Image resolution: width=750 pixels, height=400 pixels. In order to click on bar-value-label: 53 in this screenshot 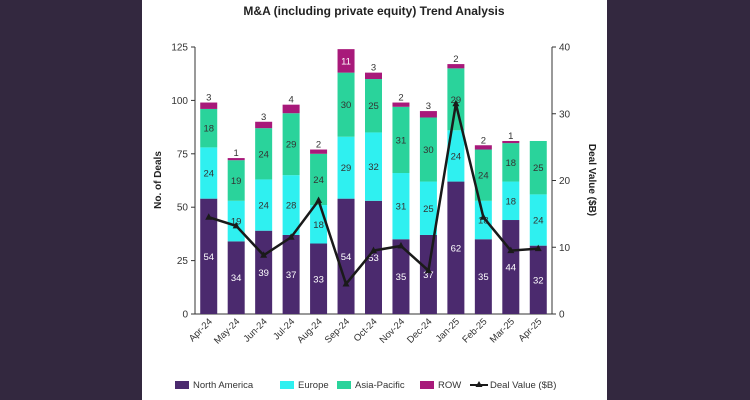, I will do `click(373, 258)`.